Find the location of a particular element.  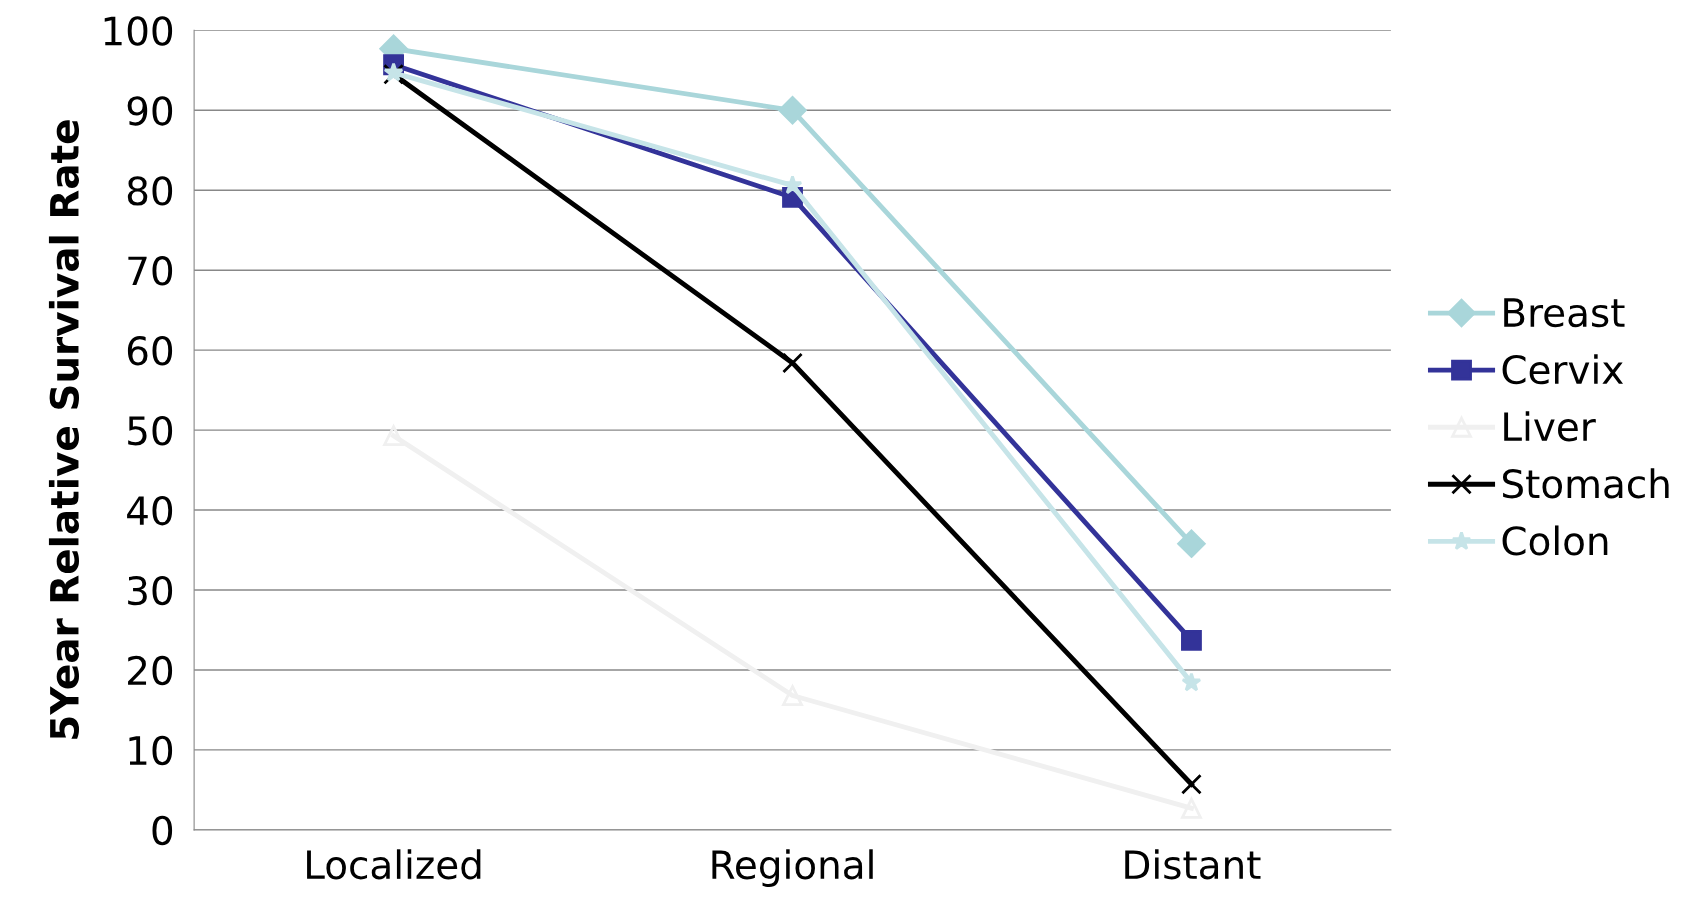

y-tick-label: 40 is located at coordinates (150, 510).